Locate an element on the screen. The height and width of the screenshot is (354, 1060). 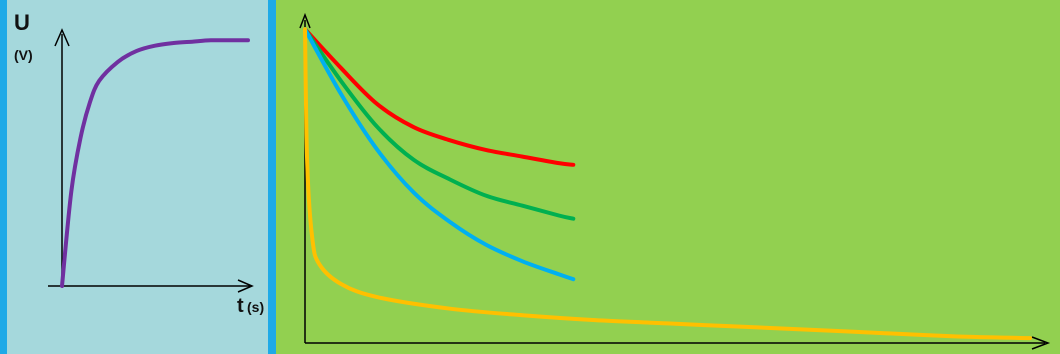
panel-divider is located at coordinates (272, 177).